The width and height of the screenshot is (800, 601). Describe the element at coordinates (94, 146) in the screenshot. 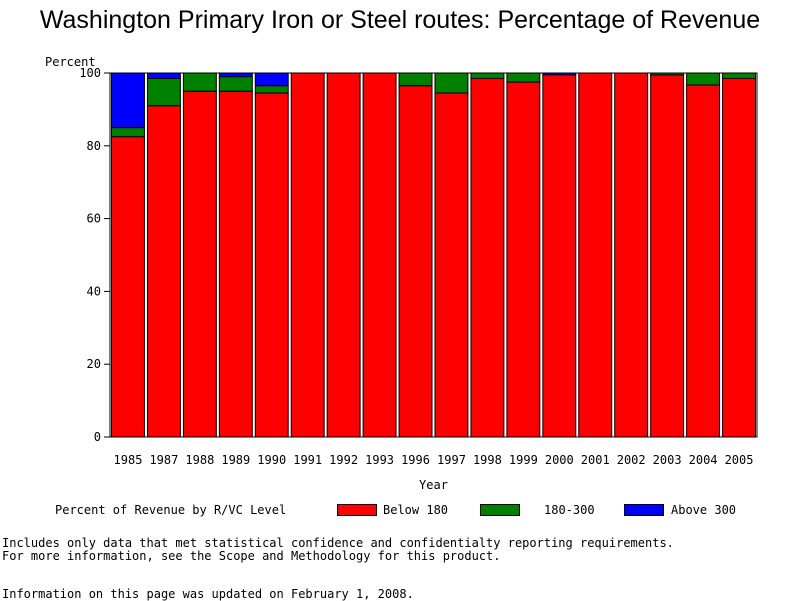

I see `y-tick-label-80: 80` at that location.